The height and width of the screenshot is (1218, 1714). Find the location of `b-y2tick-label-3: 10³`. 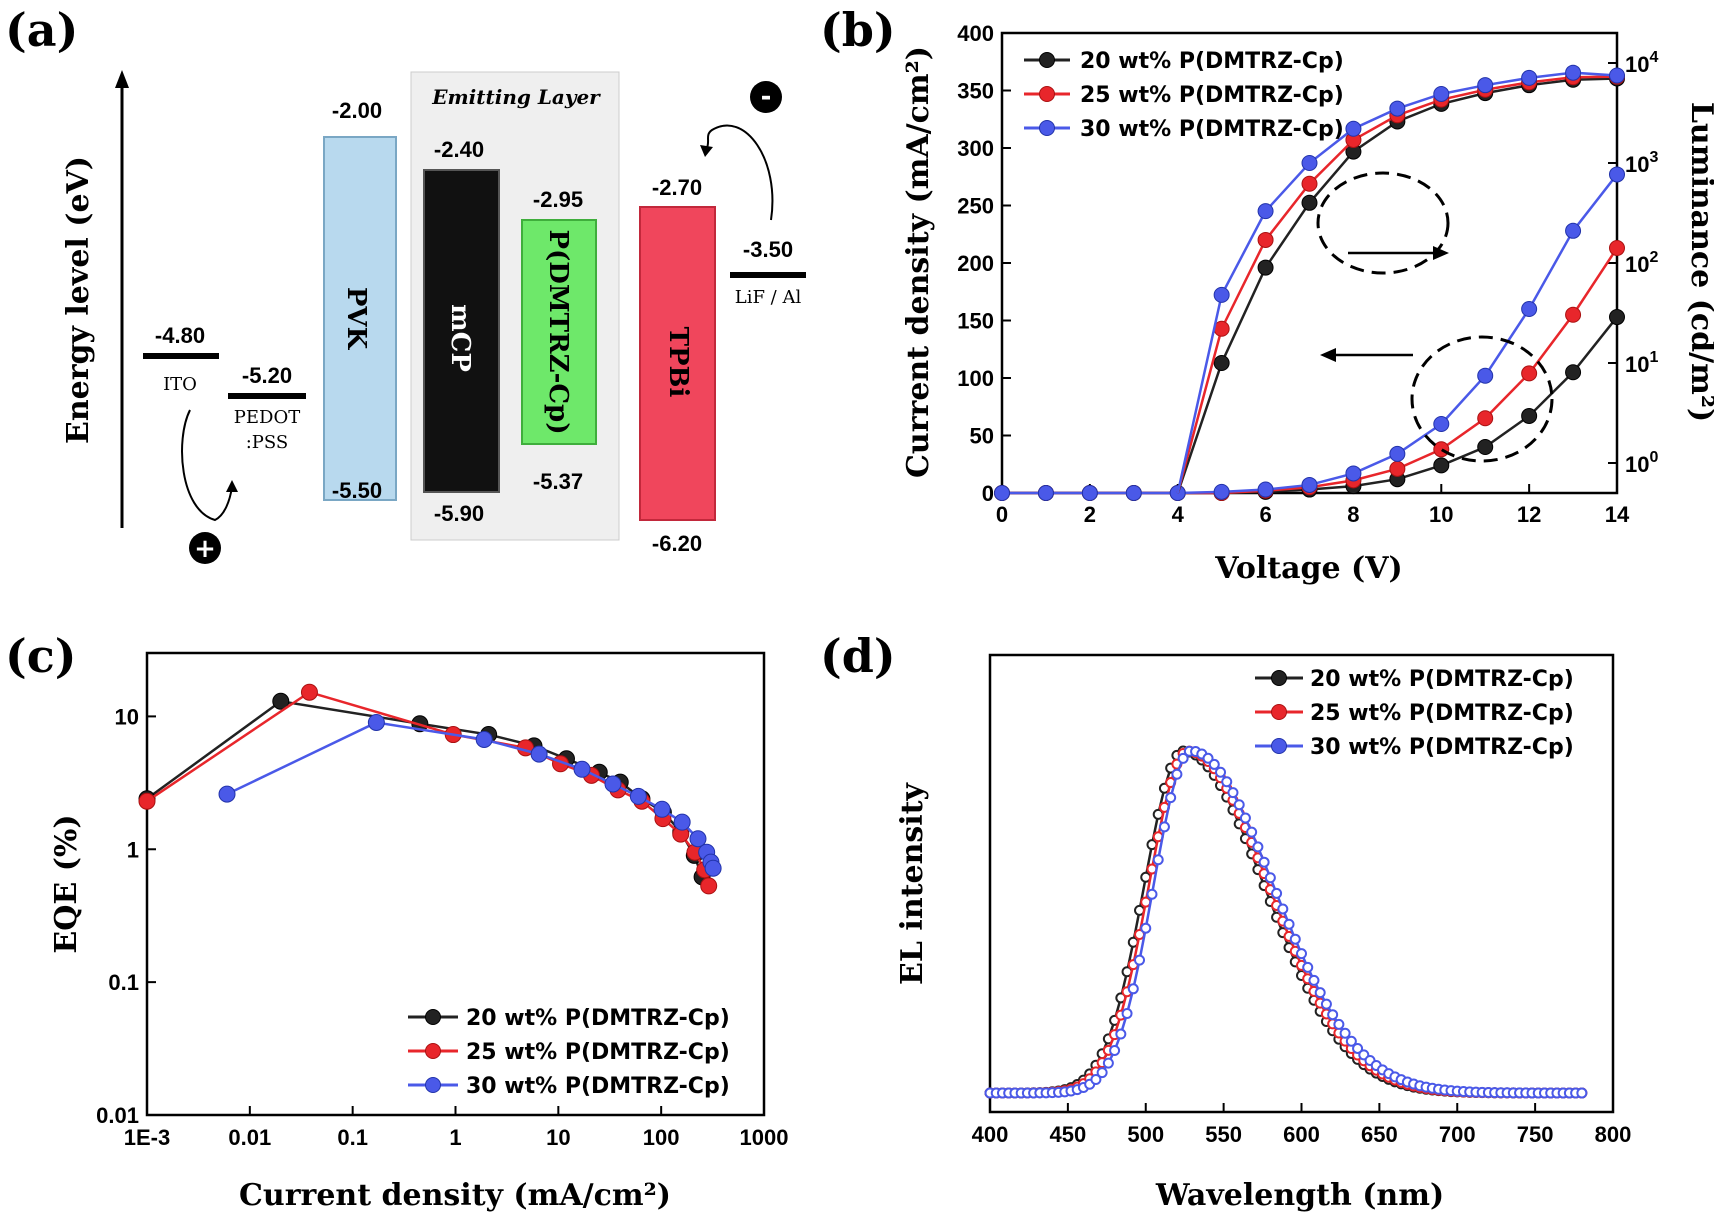

b-y2tick-label-3: 10³ is located at coordinates (1641, 163).